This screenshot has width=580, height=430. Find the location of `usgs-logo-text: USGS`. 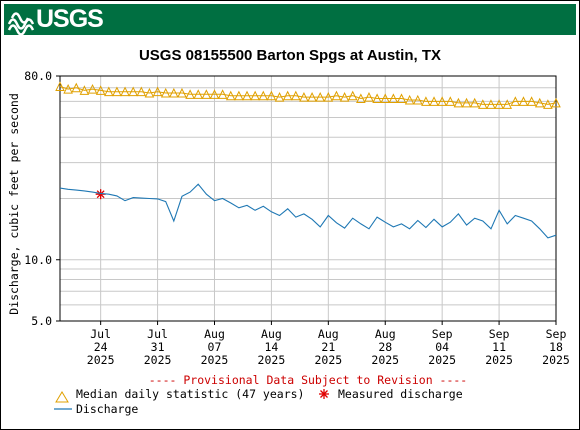

usgs-logo-text: USGS is located at coordinates (70, 19).